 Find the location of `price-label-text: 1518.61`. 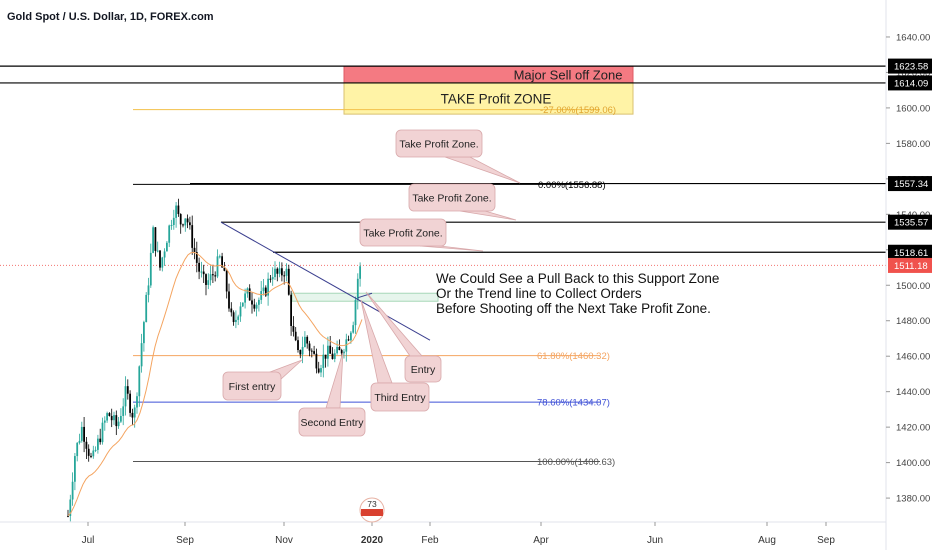

price-label-text: 1518.61 is located at coordinates (911, 253).